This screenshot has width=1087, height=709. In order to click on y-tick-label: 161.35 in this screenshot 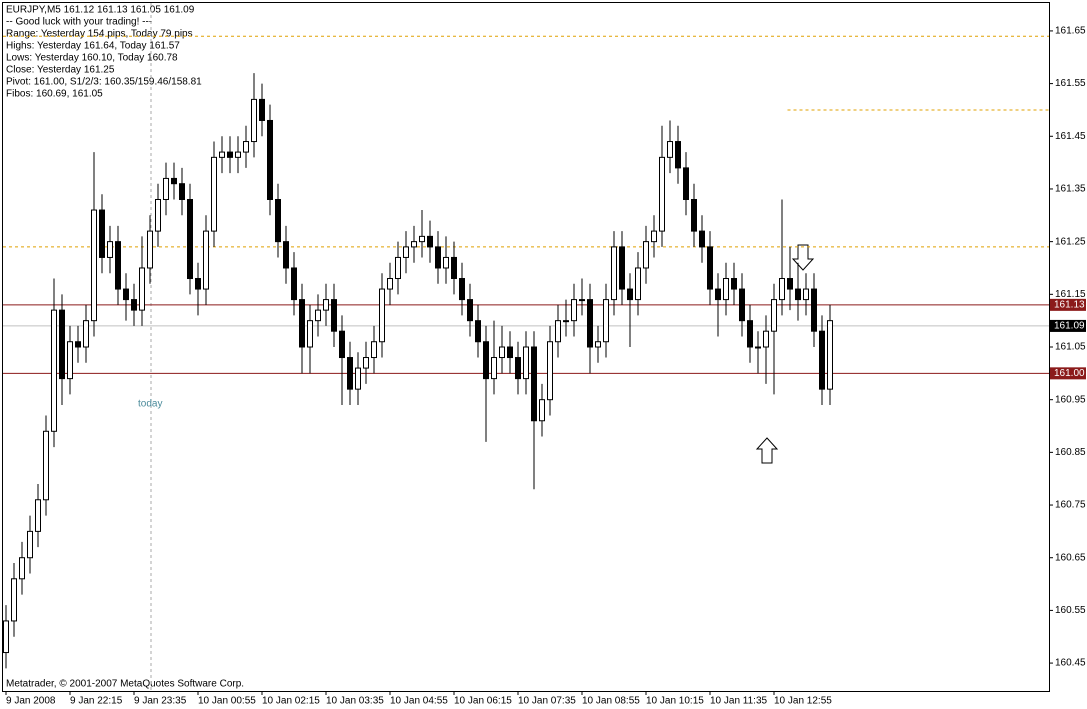, I will do `click(1070, 189)`.